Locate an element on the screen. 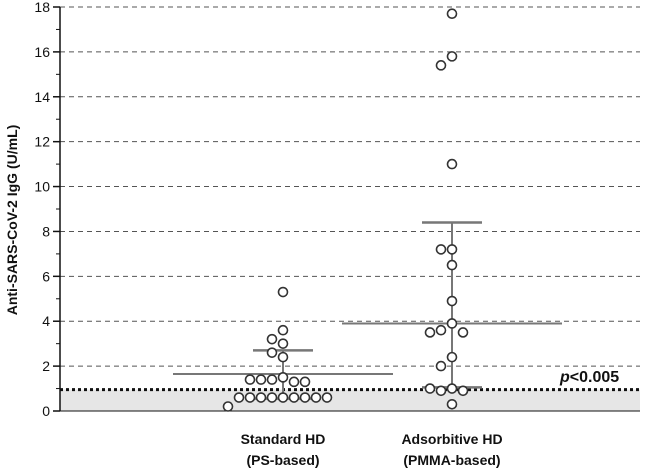 The height and width of the screenshot is (472, 645). p-value-letter: p is located at coordinates (564, 377).